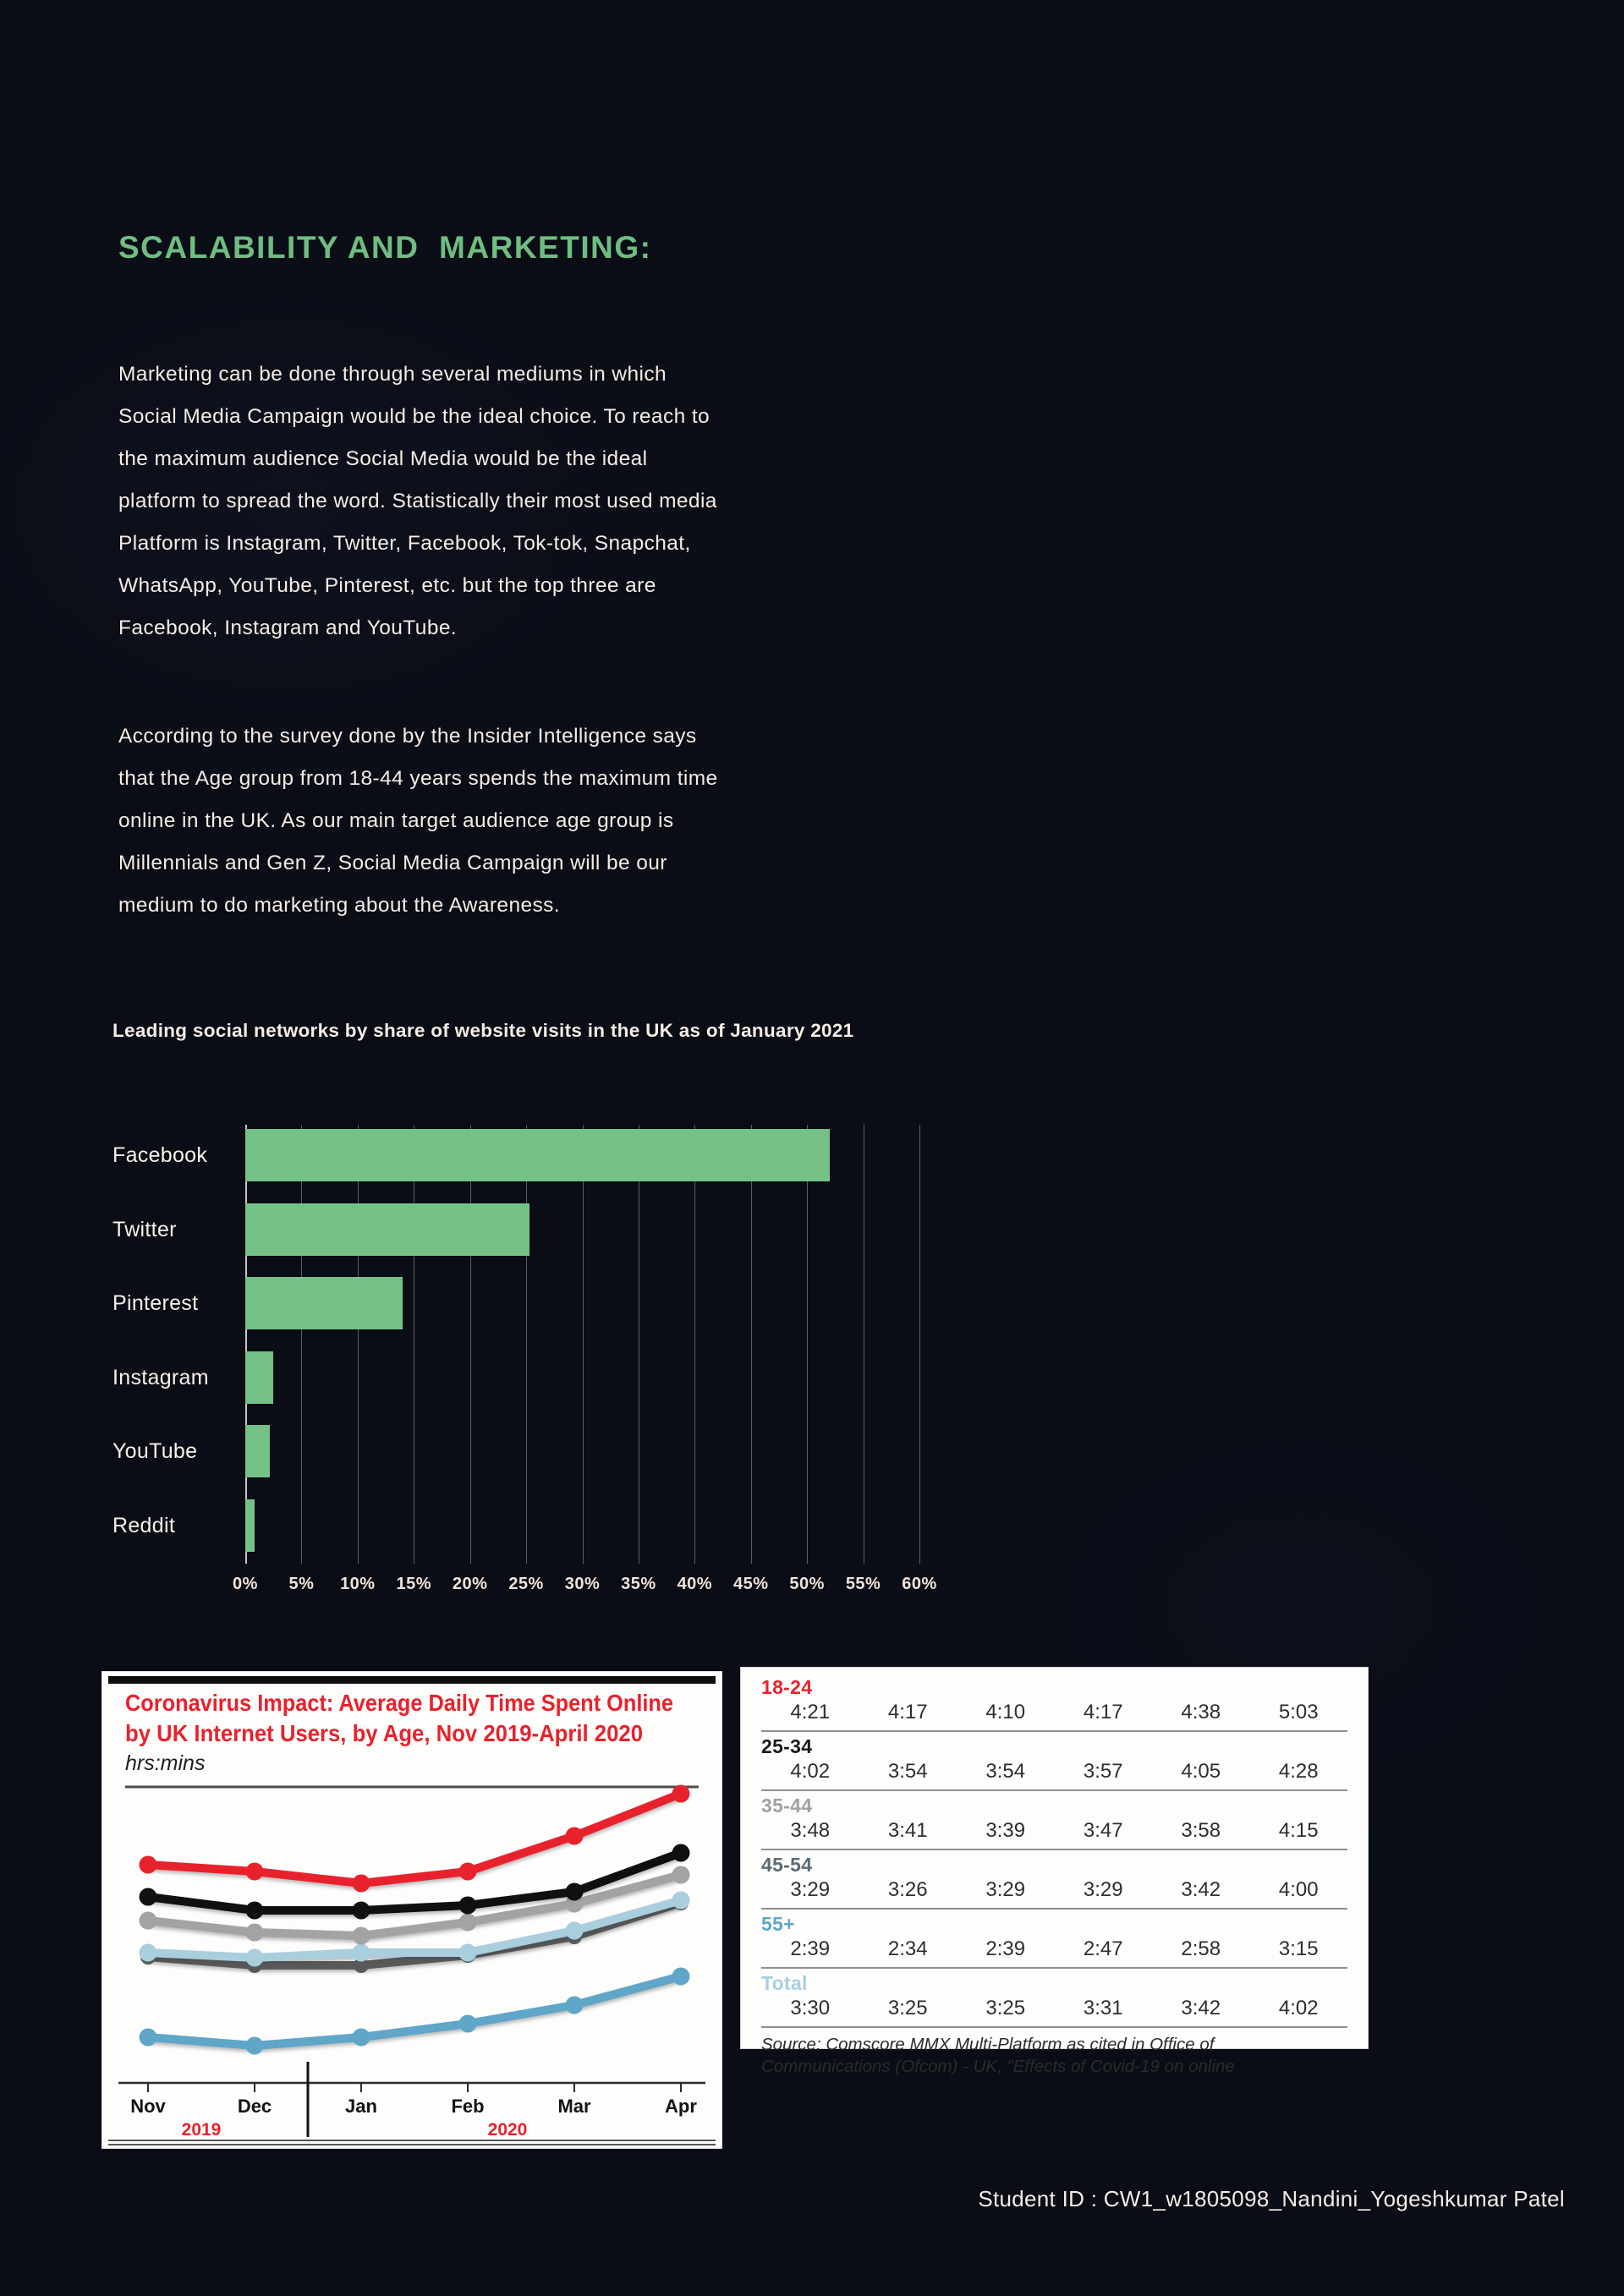 The height and width of the screenshot is (2296, 1624). What do you see at coordinates (778, 1924) in the screenshot?
I see `table-age-label: 55+` at bounding box center [778, 1924].